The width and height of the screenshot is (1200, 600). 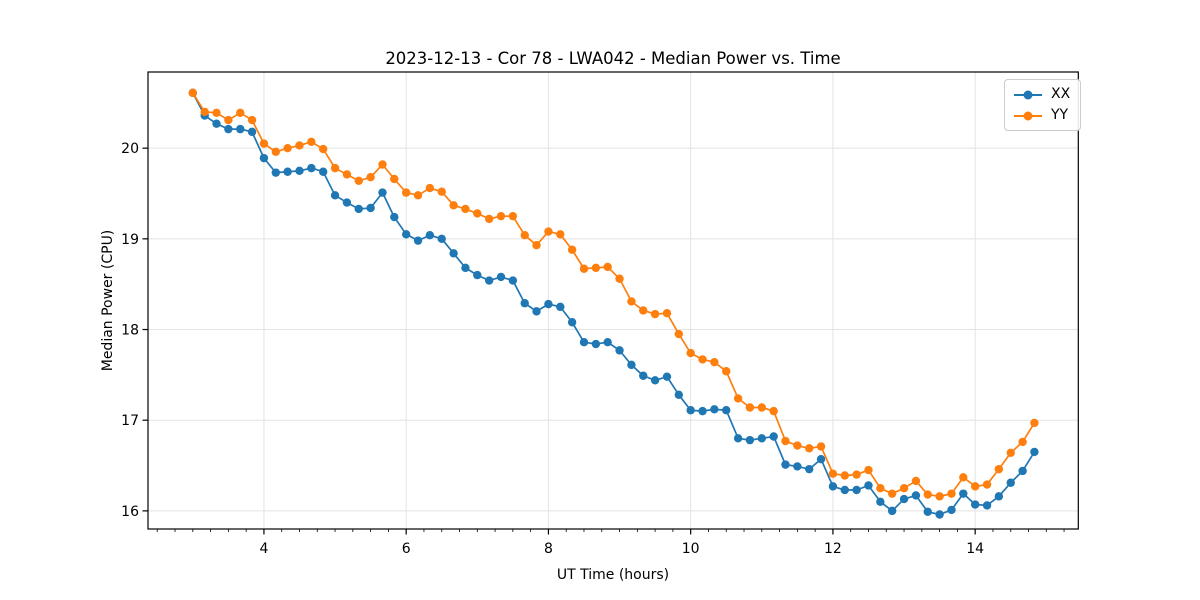 What do you see at coordinates (130, 512) in the screenshot?
I see `y-tick-label: 16` at bounding box center [130, 512].